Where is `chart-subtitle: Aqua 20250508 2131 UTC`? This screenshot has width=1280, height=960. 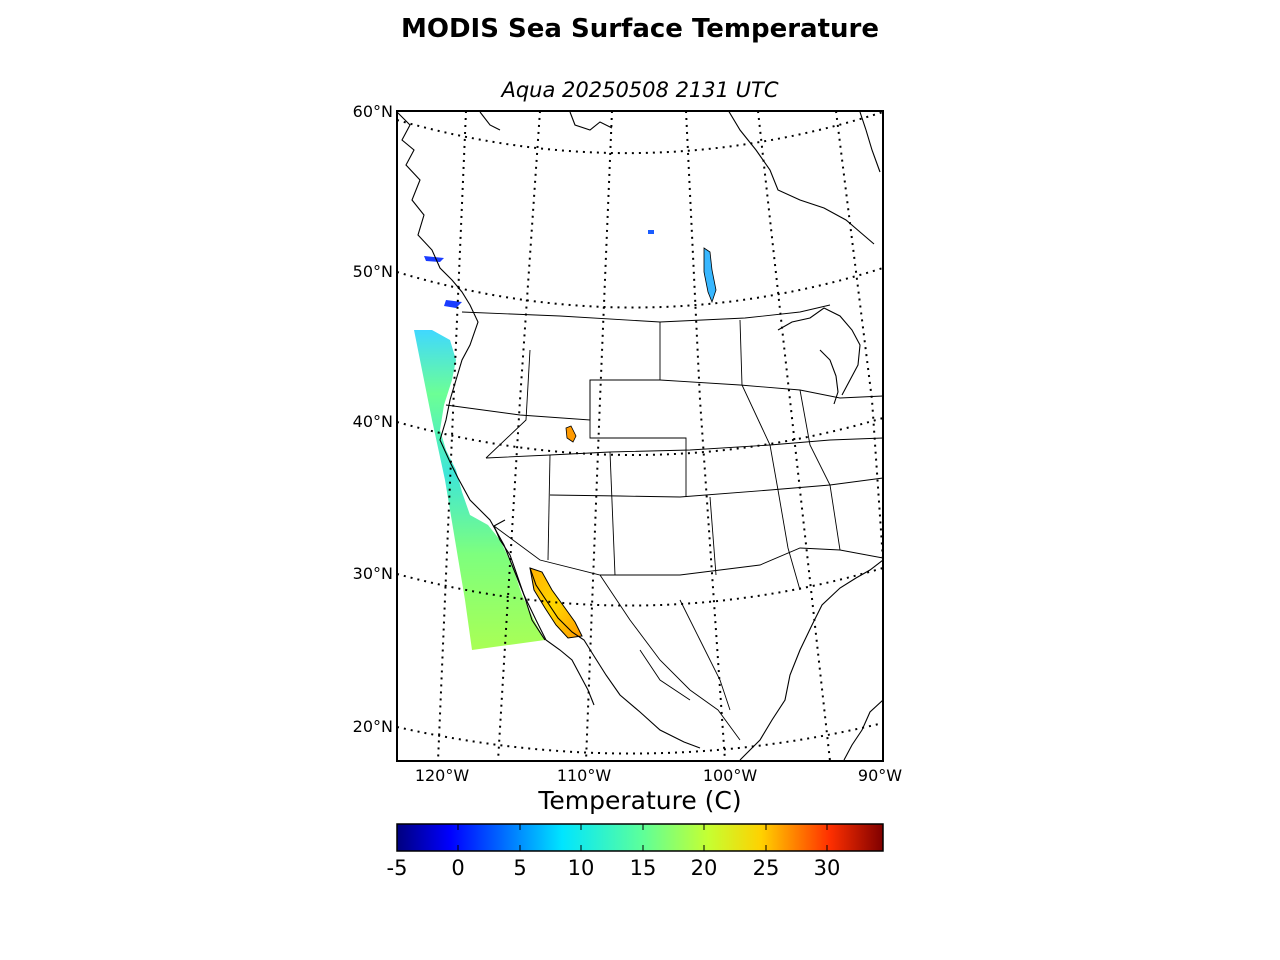 chart-subtitle: Aqua 20250508 2131 UTC is located at coordinates (640, 90).